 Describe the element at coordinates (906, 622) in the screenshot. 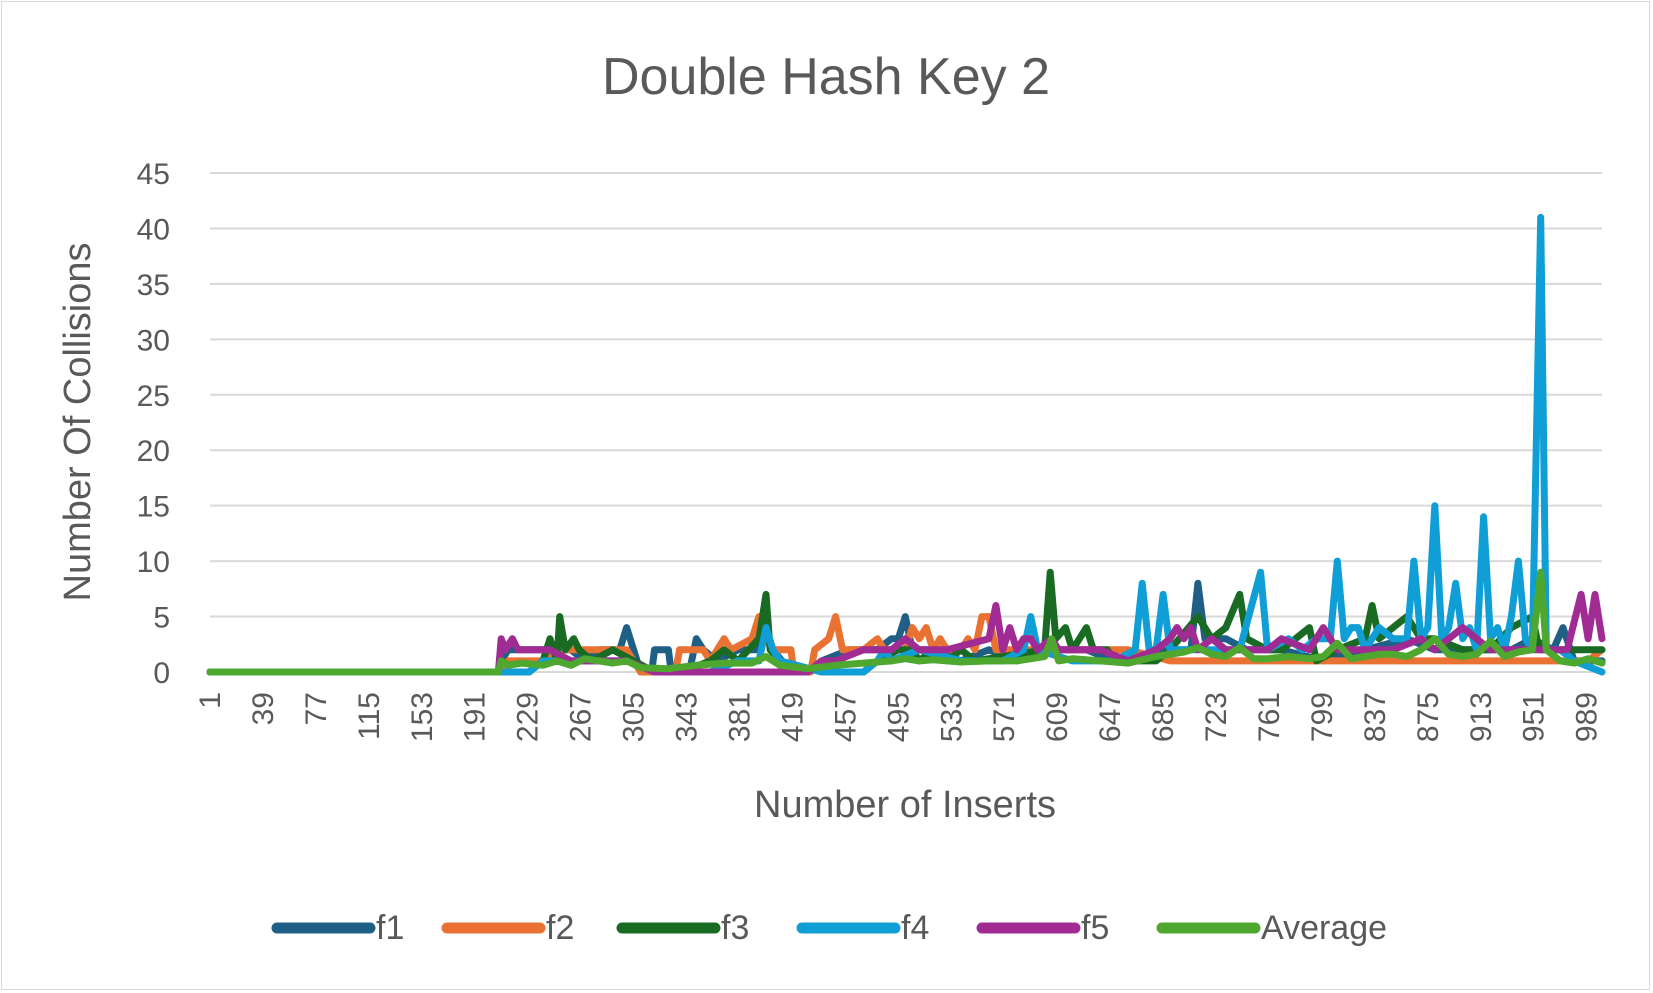

I see `series-line-average` at that location.